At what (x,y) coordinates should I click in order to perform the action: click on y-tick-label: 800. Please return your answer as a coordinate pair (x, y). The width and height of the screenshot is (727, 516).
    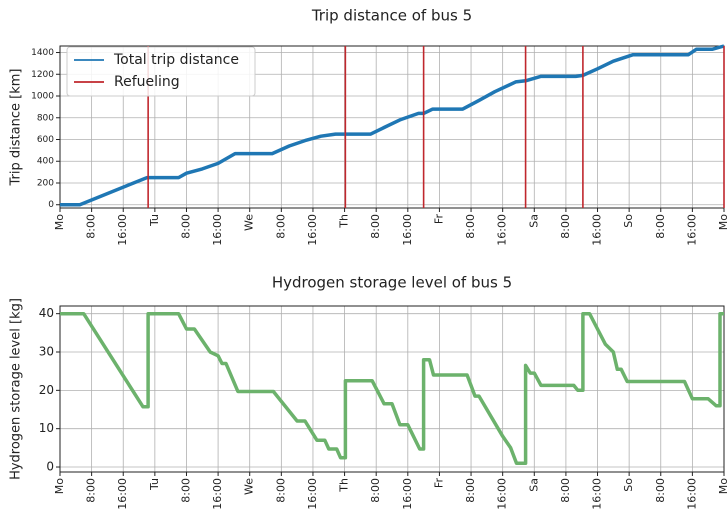
    Looking at the image, I should click on (45, 118).